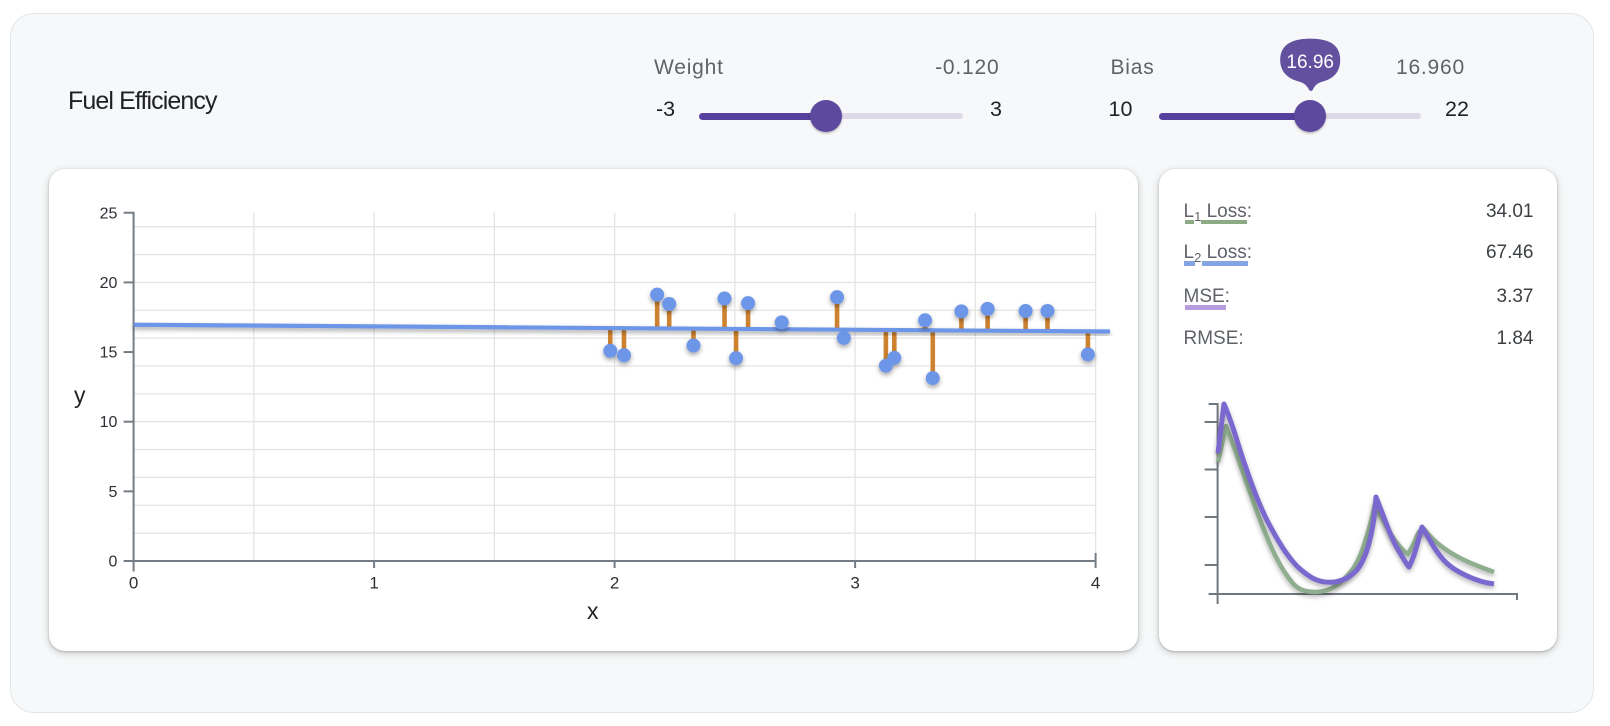 The height and width of the screenshot is (726, 1610). I want to click on svg-text: 4, so click(1095, 583).